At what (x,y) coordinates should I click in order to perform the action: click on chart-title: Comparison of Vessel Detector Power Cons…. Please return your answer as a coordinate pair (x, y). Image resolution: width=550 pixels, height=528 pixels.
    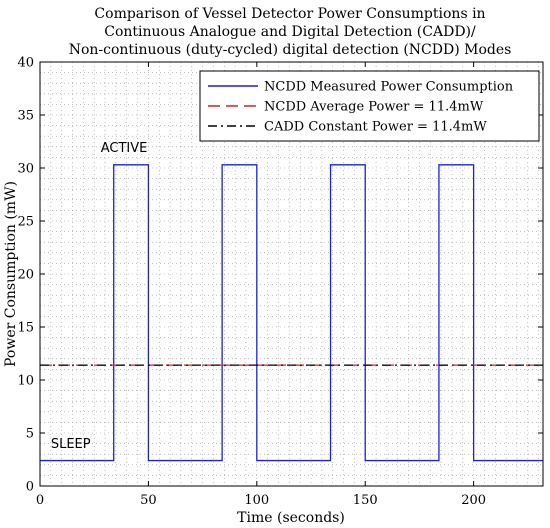
    Looking at the image, I should click on (290, 32).